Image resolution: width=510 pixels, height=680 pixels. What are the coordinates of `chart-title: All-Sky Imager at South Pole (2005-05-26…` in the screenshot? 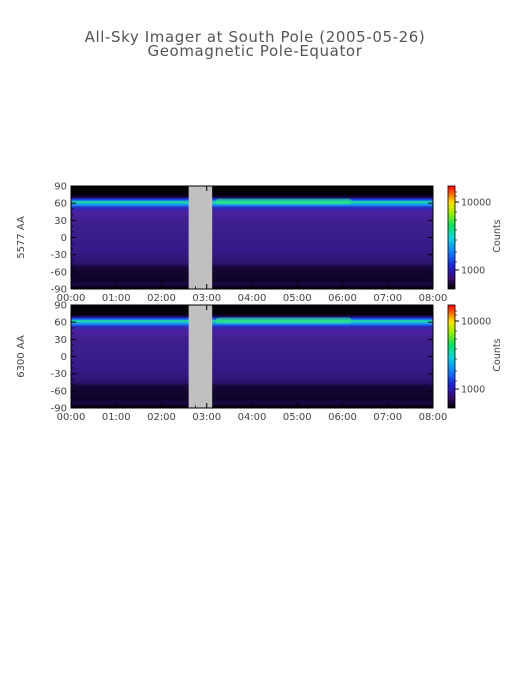 It's located at (255, 37).